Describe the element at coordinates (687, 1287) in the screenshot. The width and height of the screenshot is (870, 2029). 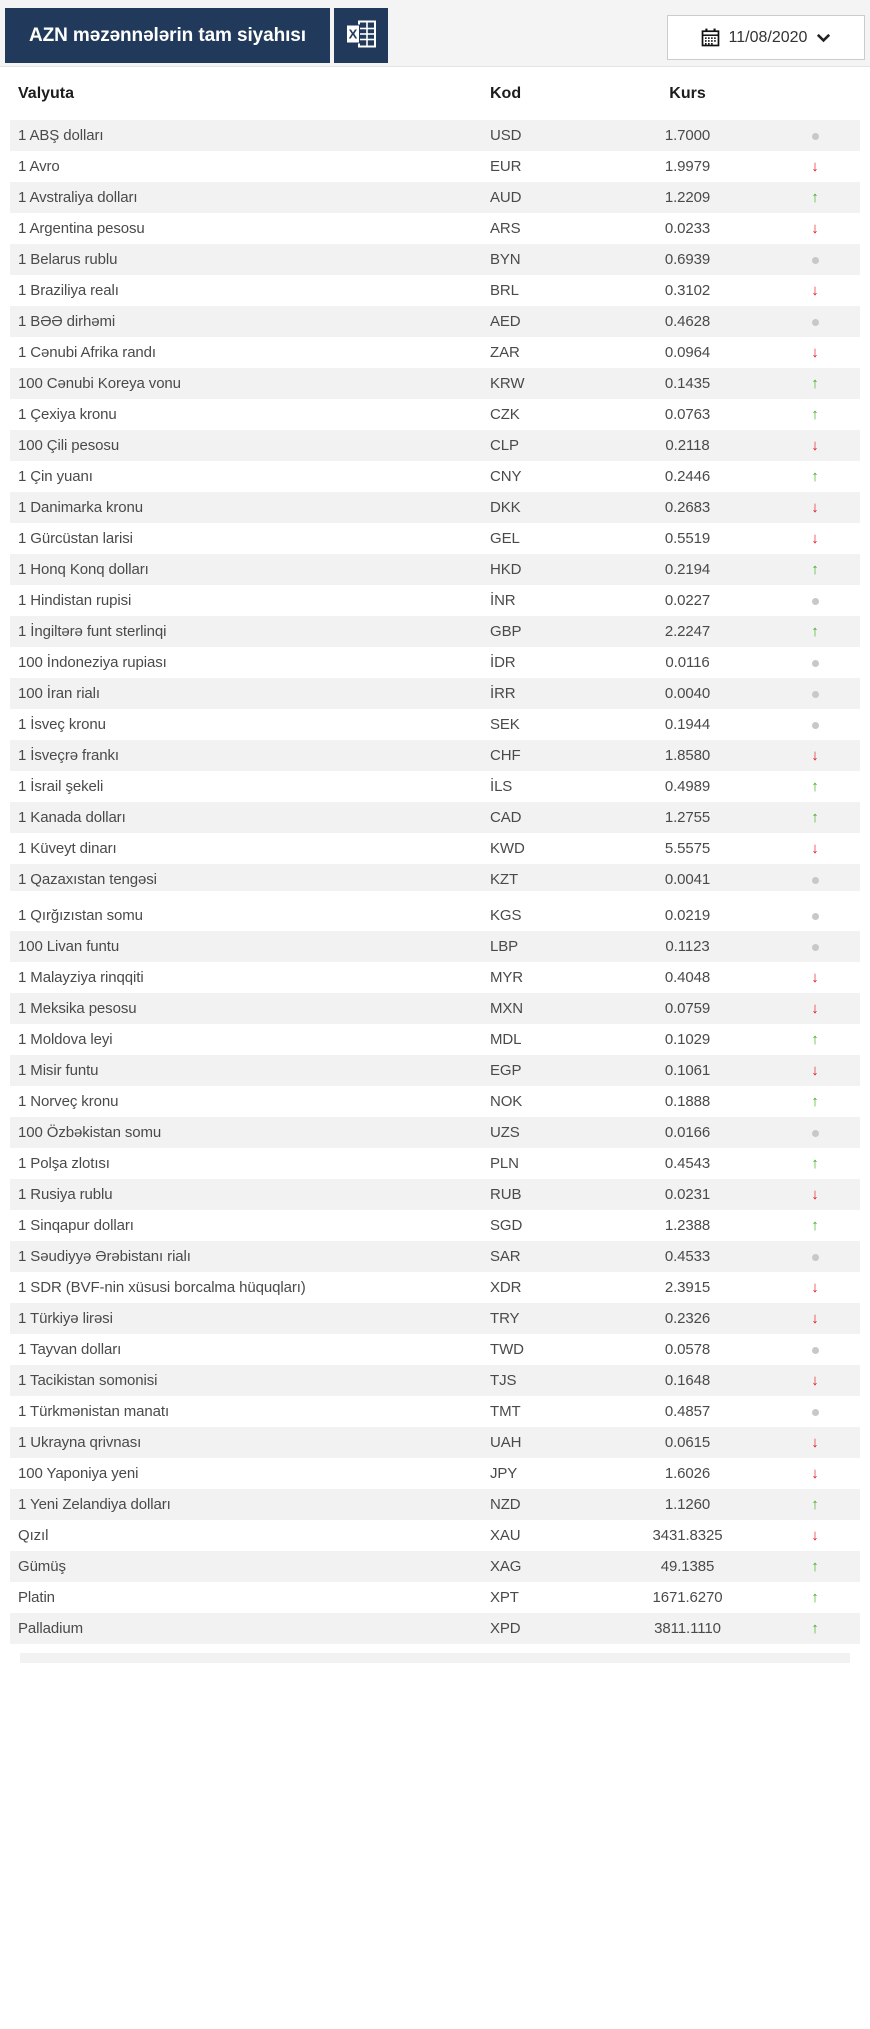
I see `currency-rate: 2.3915` at that location.